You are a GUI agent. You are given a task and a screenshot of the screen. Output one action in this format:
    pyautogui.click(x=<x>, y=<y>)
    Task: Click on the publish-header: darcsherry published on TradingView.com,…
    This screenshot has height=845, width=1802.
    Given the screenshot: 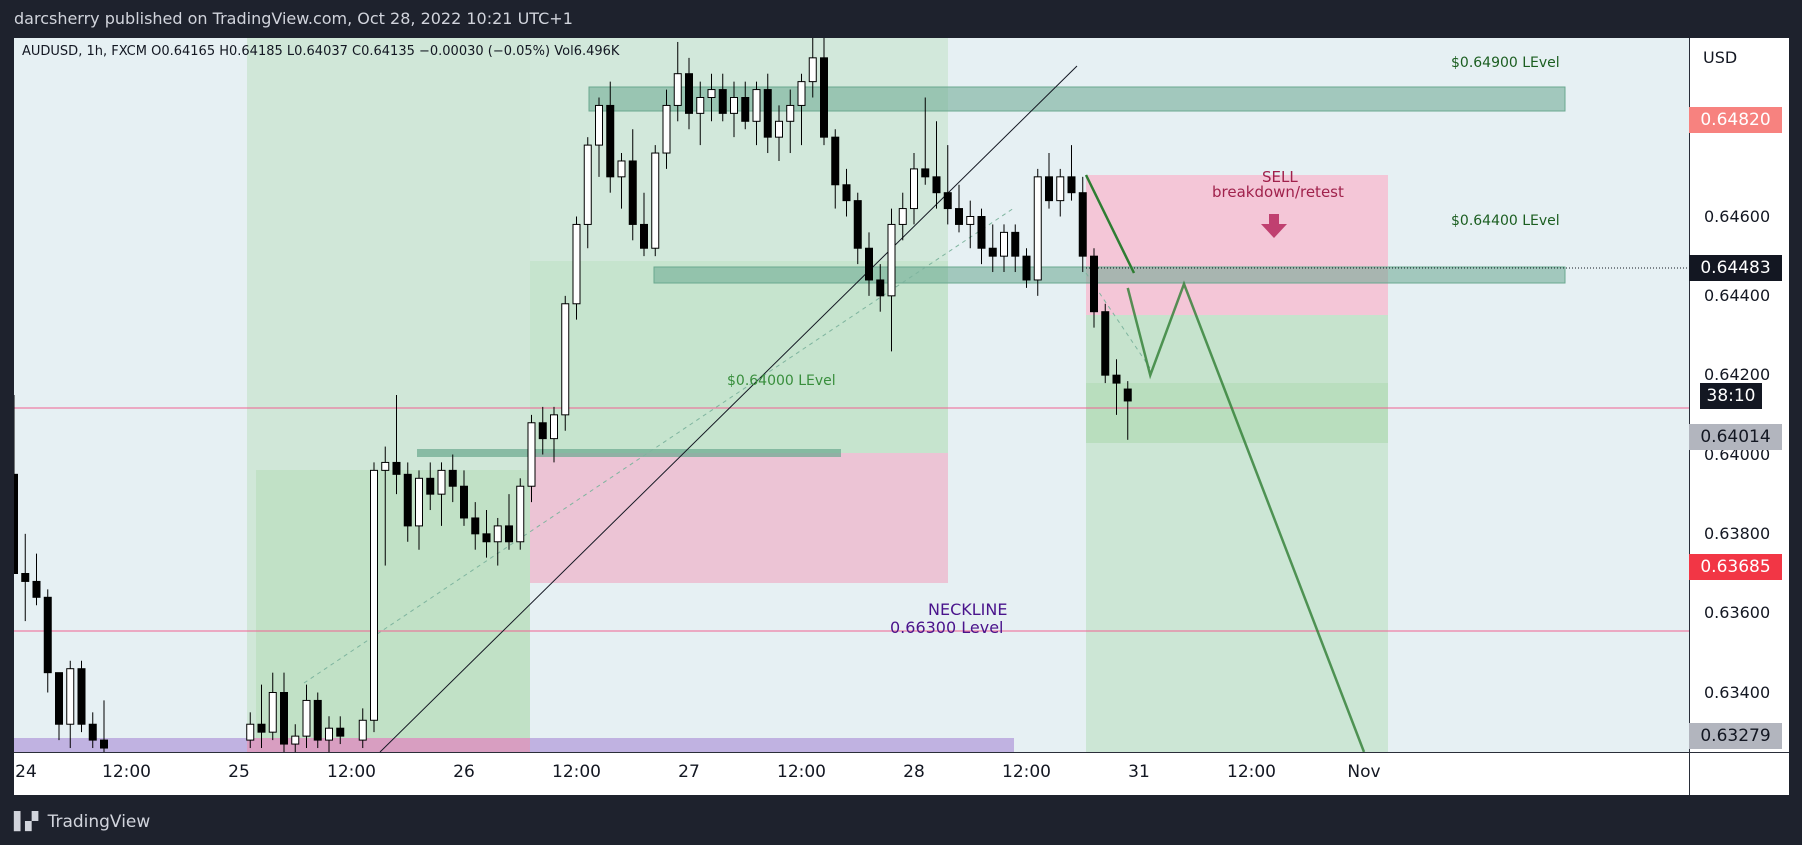 What is the action you would take?
    pyautogui.click(x=901, y=19)
    